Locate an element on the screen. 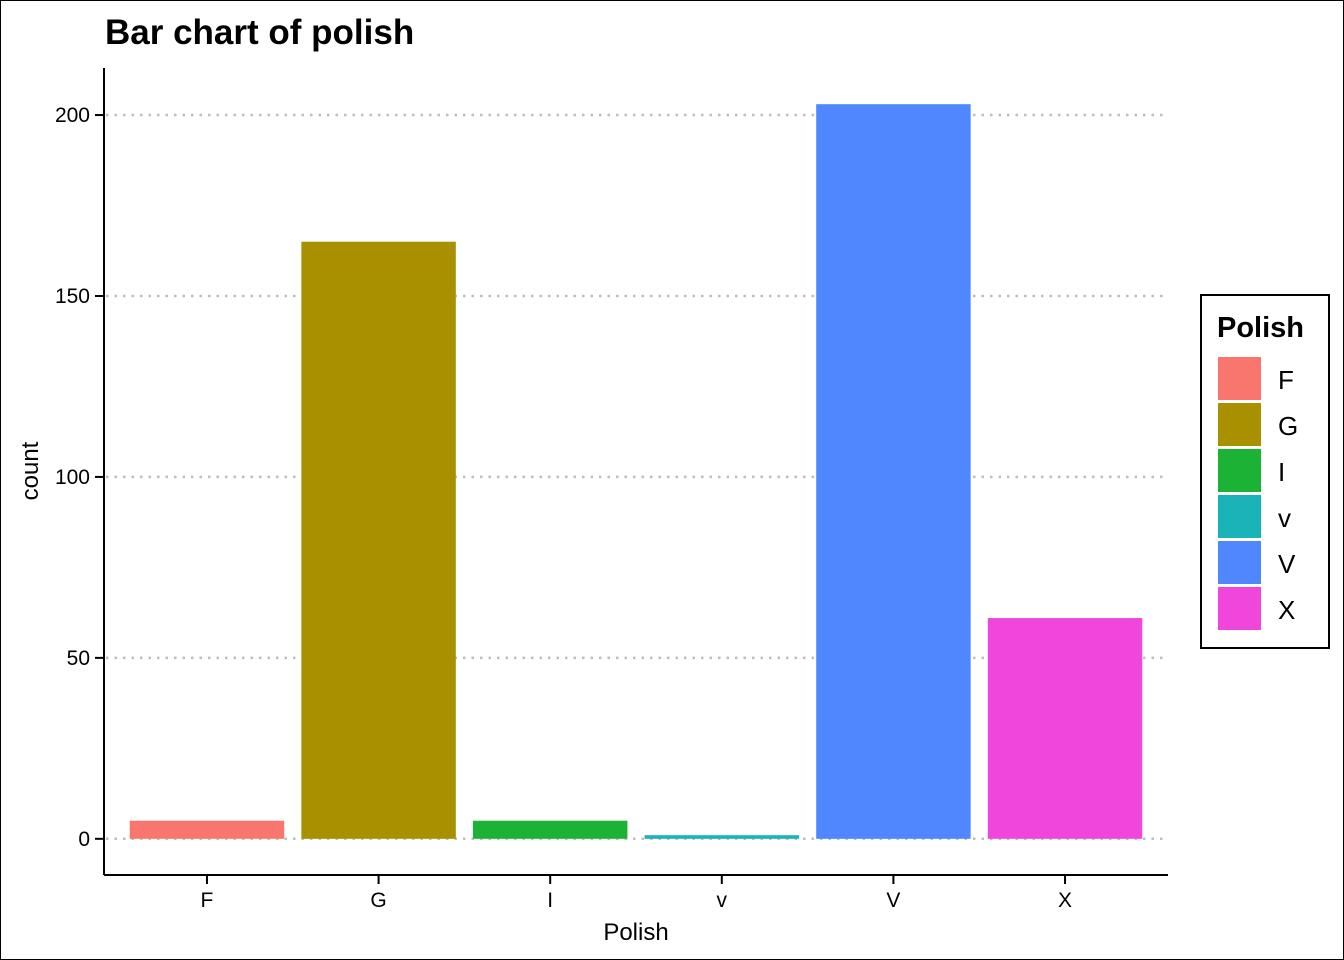 The width and height of the screenshot is (1344, 960). legend-label-X: X is located at coordinates (1286, 610).